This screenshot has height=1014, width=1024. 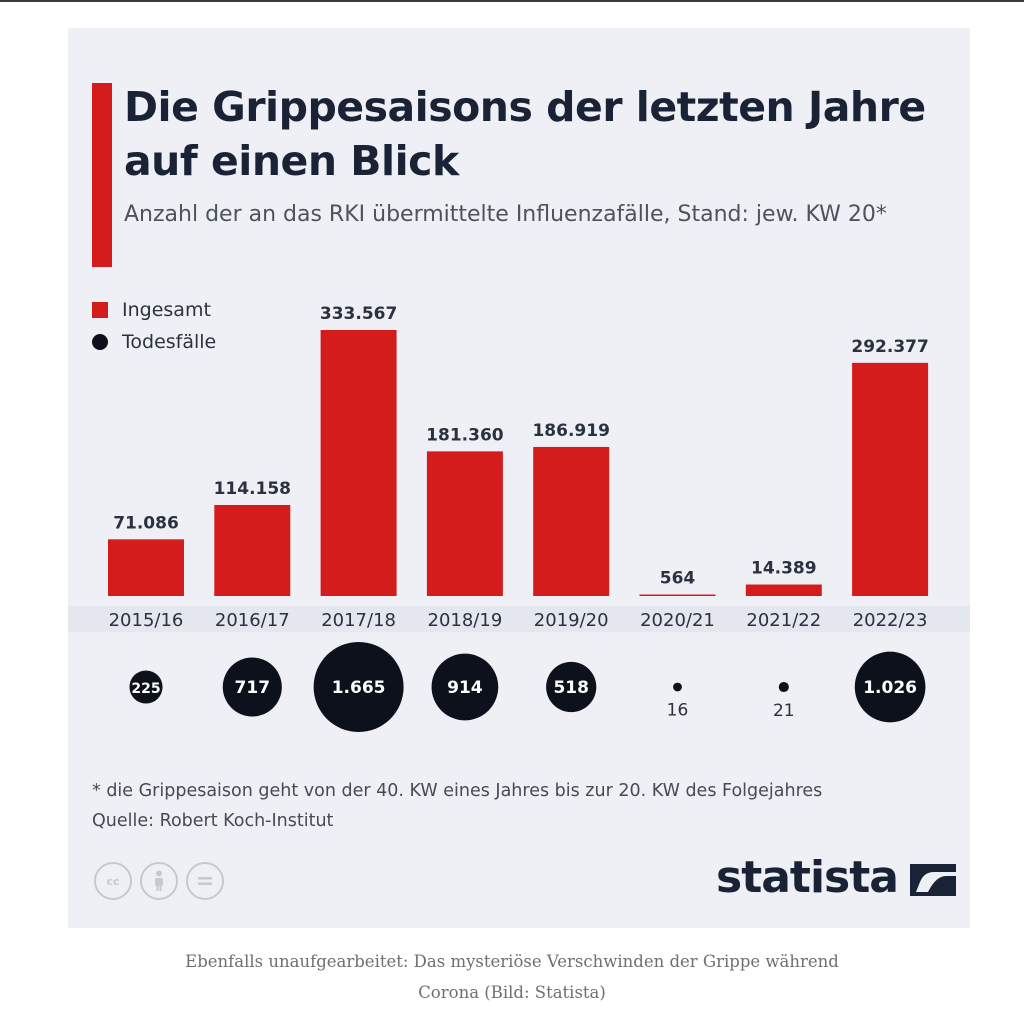 I want to click on death-dot-2019/20, so click(x=571, y=687).